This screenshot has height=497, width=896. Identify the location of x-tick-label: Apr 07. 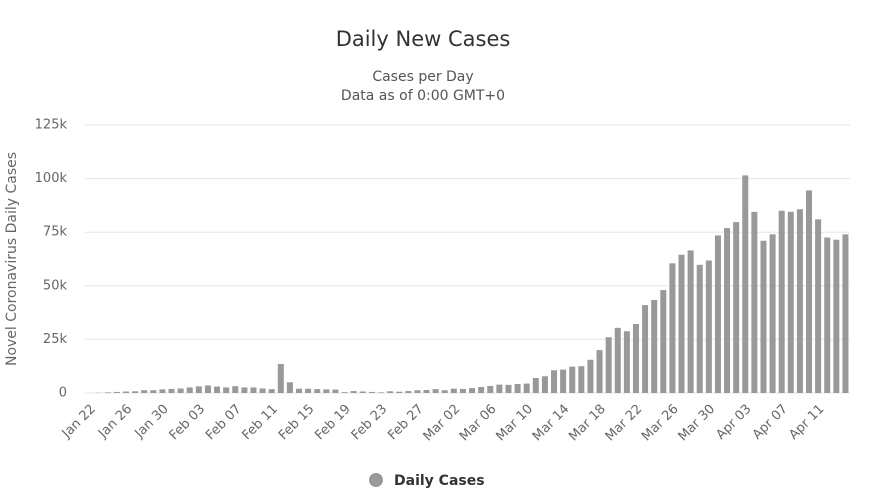
(770, 422).